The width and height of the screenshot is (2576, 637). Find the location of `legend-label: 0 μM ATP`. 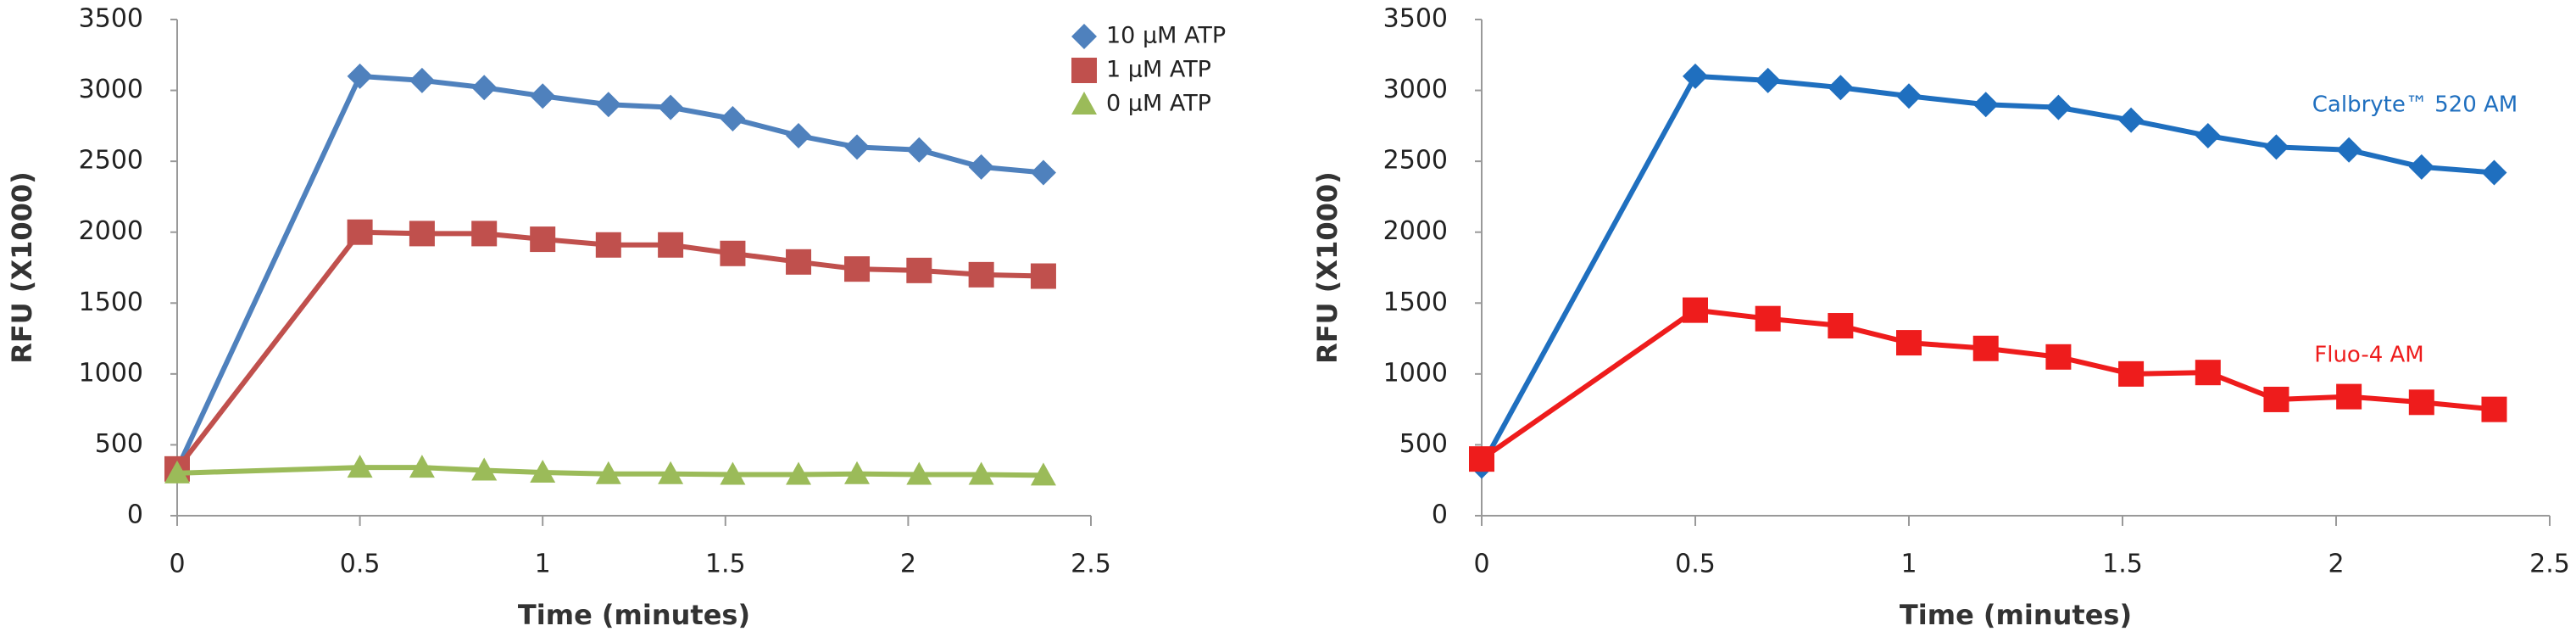

legend-label: 0 μM ATP is located at coordinates (1158, 104).